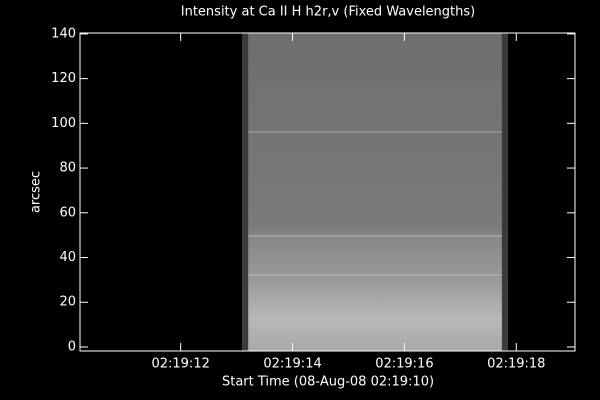  What do you see at coordinates (404, 364) in the screenshot?
I see `x-tick-label: 02:19:16` at bounding box center [404, 364].